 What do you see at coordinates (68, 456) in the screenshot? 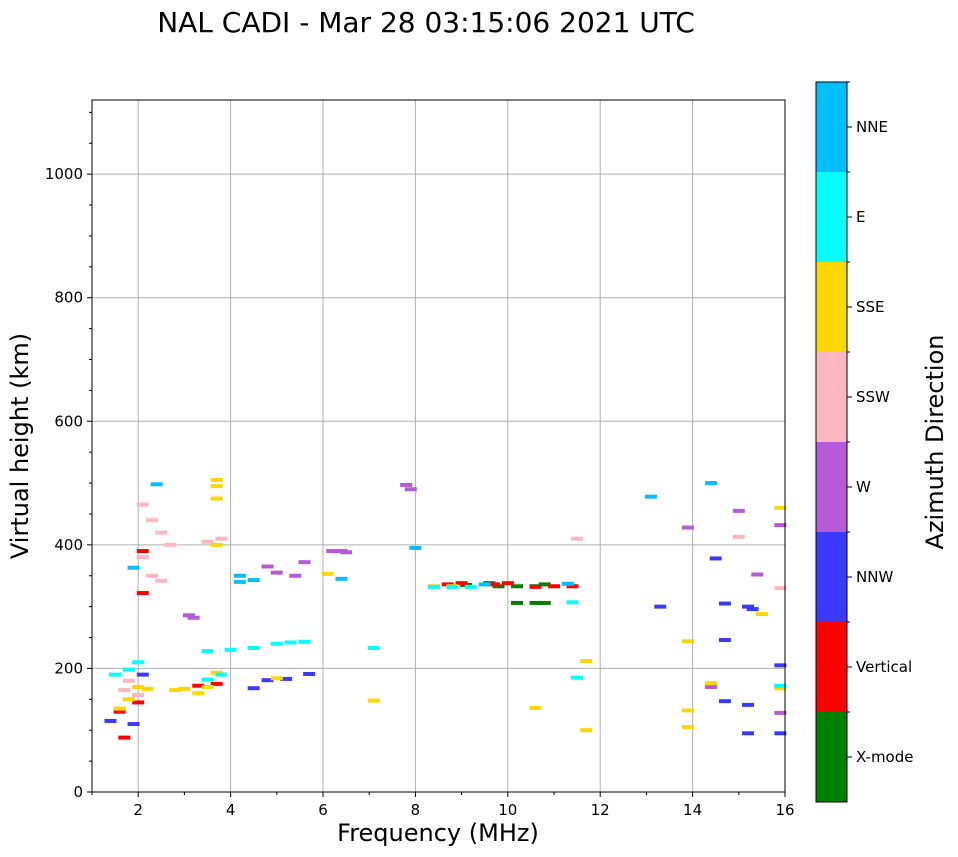
I see `y-axis-ticks: 0 200 400 600 800 1000` at bounding box center [68, 456].